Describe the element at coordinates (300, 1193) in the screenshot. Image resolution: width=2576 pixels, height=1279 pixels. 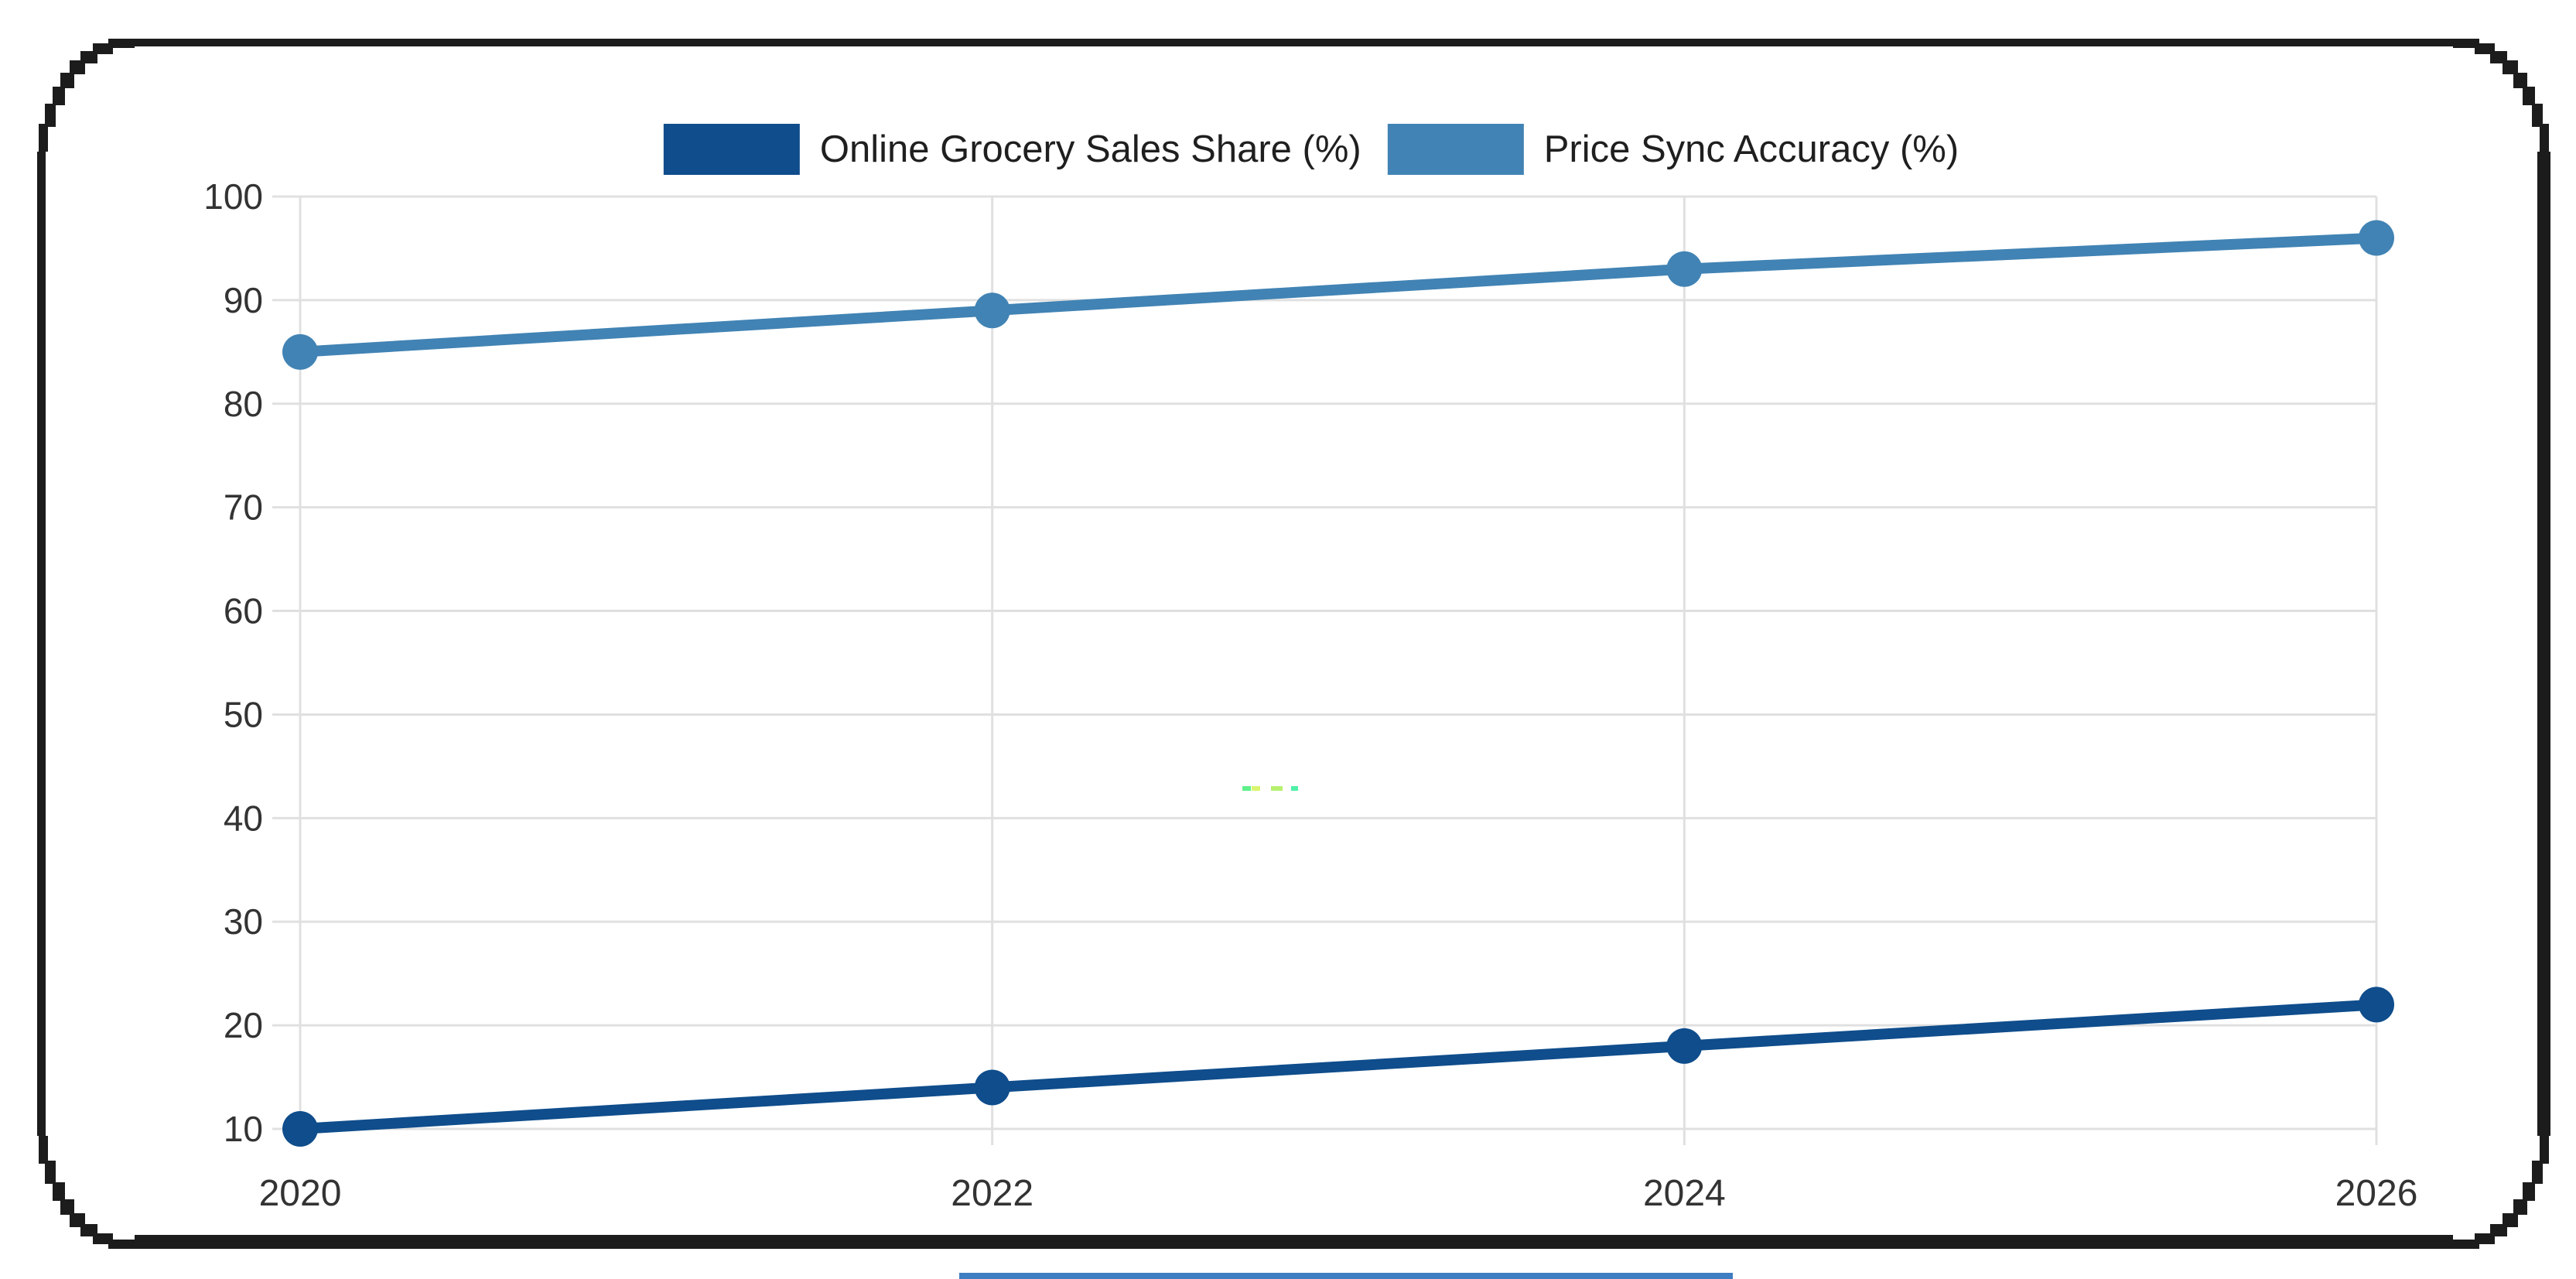
I see `svg-text: 2020` at that location.